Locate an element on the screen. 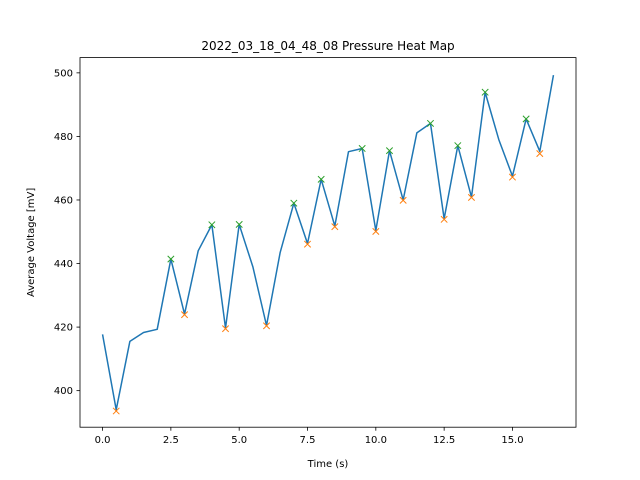 Image resolution: width=640 pixels, height=480 pixels. x-tick-label: 10.0 is located at coordinates (376, 440).